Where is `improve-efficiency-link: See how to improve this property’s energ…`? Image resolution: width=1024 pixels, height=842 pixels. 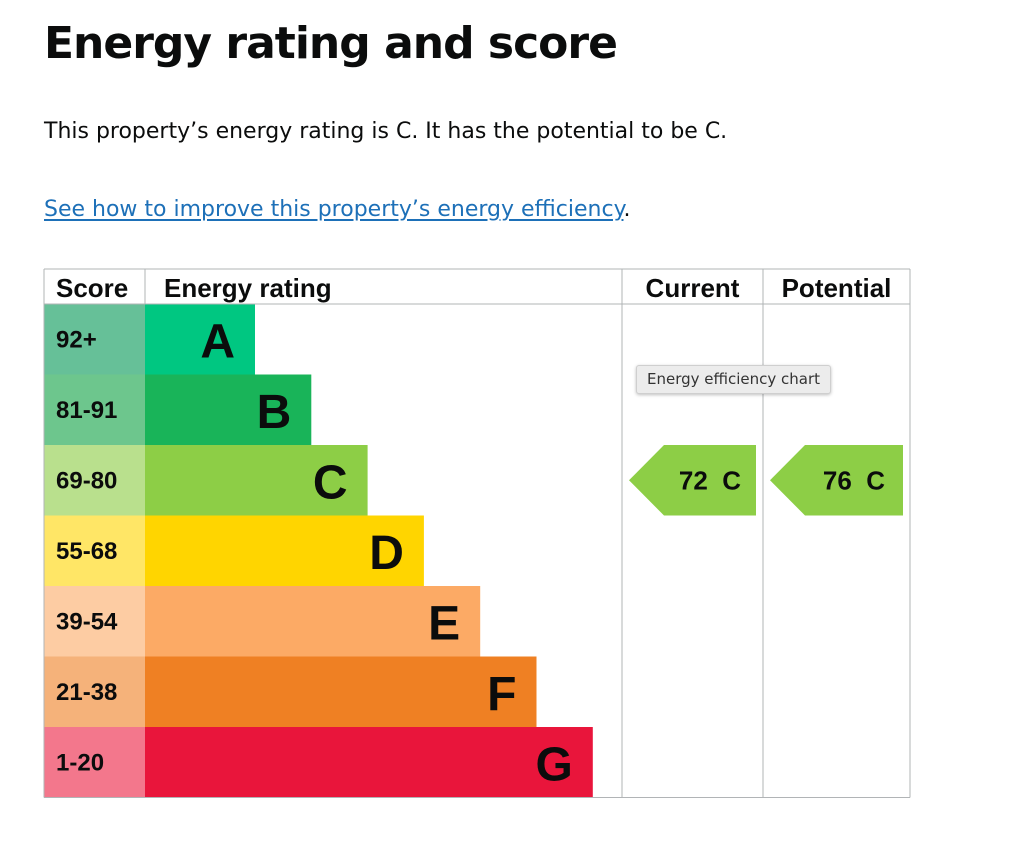
improve-efficiency-link: See how to improve this property’s energ… is located at coordinates (334, 209).